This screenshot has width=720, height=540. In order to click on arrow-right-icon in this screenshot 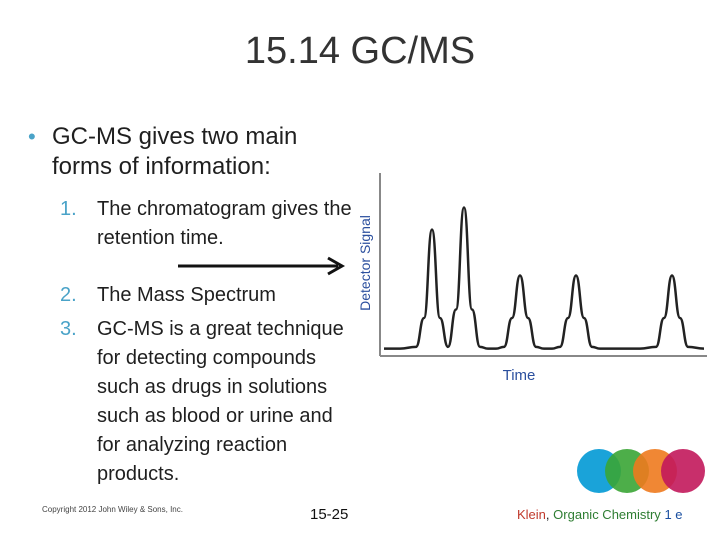, I will do `click(262, 266)`.